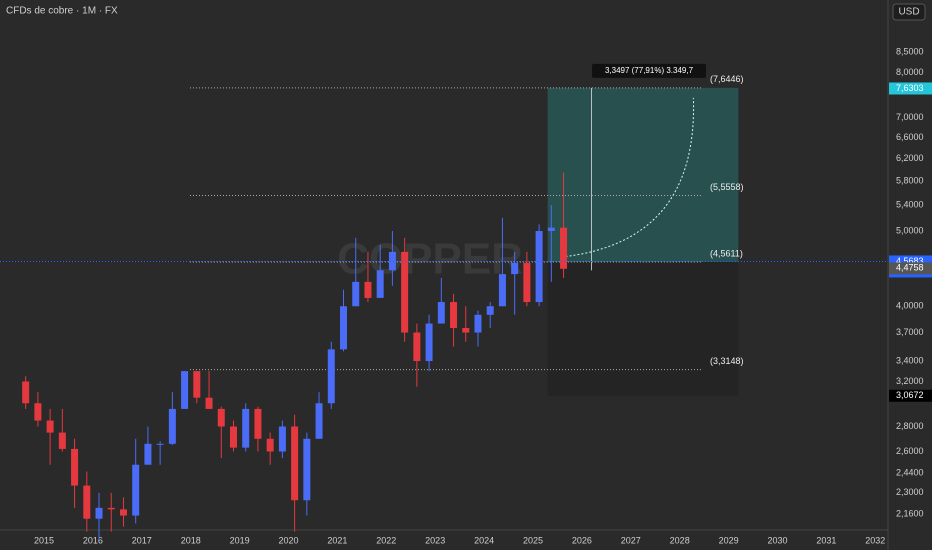 The image size is (932, 550). I want to click on position-label: 3,3497 (77,91%) 3.349,7, so click(649, 70).